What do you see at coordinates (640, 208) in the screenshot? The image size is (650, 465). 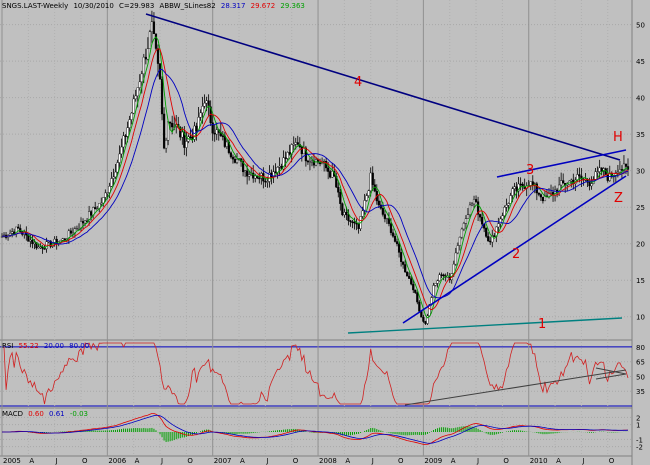 I see `price-tick: 25` at bounding box center [640, 208].